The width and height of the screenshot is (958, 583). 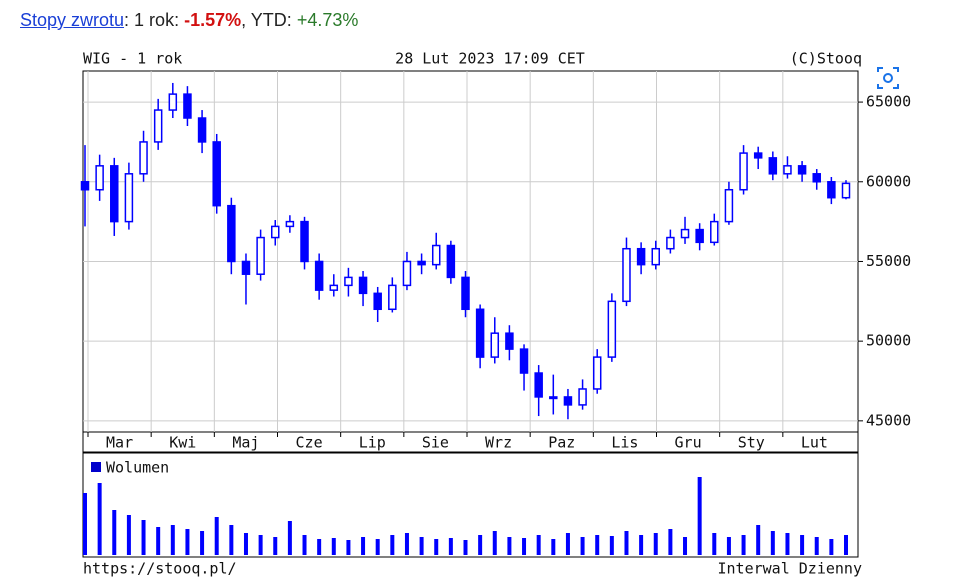 What do you see at coordinates (888, 102) in the screenshot?
I see `y-tick-label: 65000` at bounding box center [888, 102].